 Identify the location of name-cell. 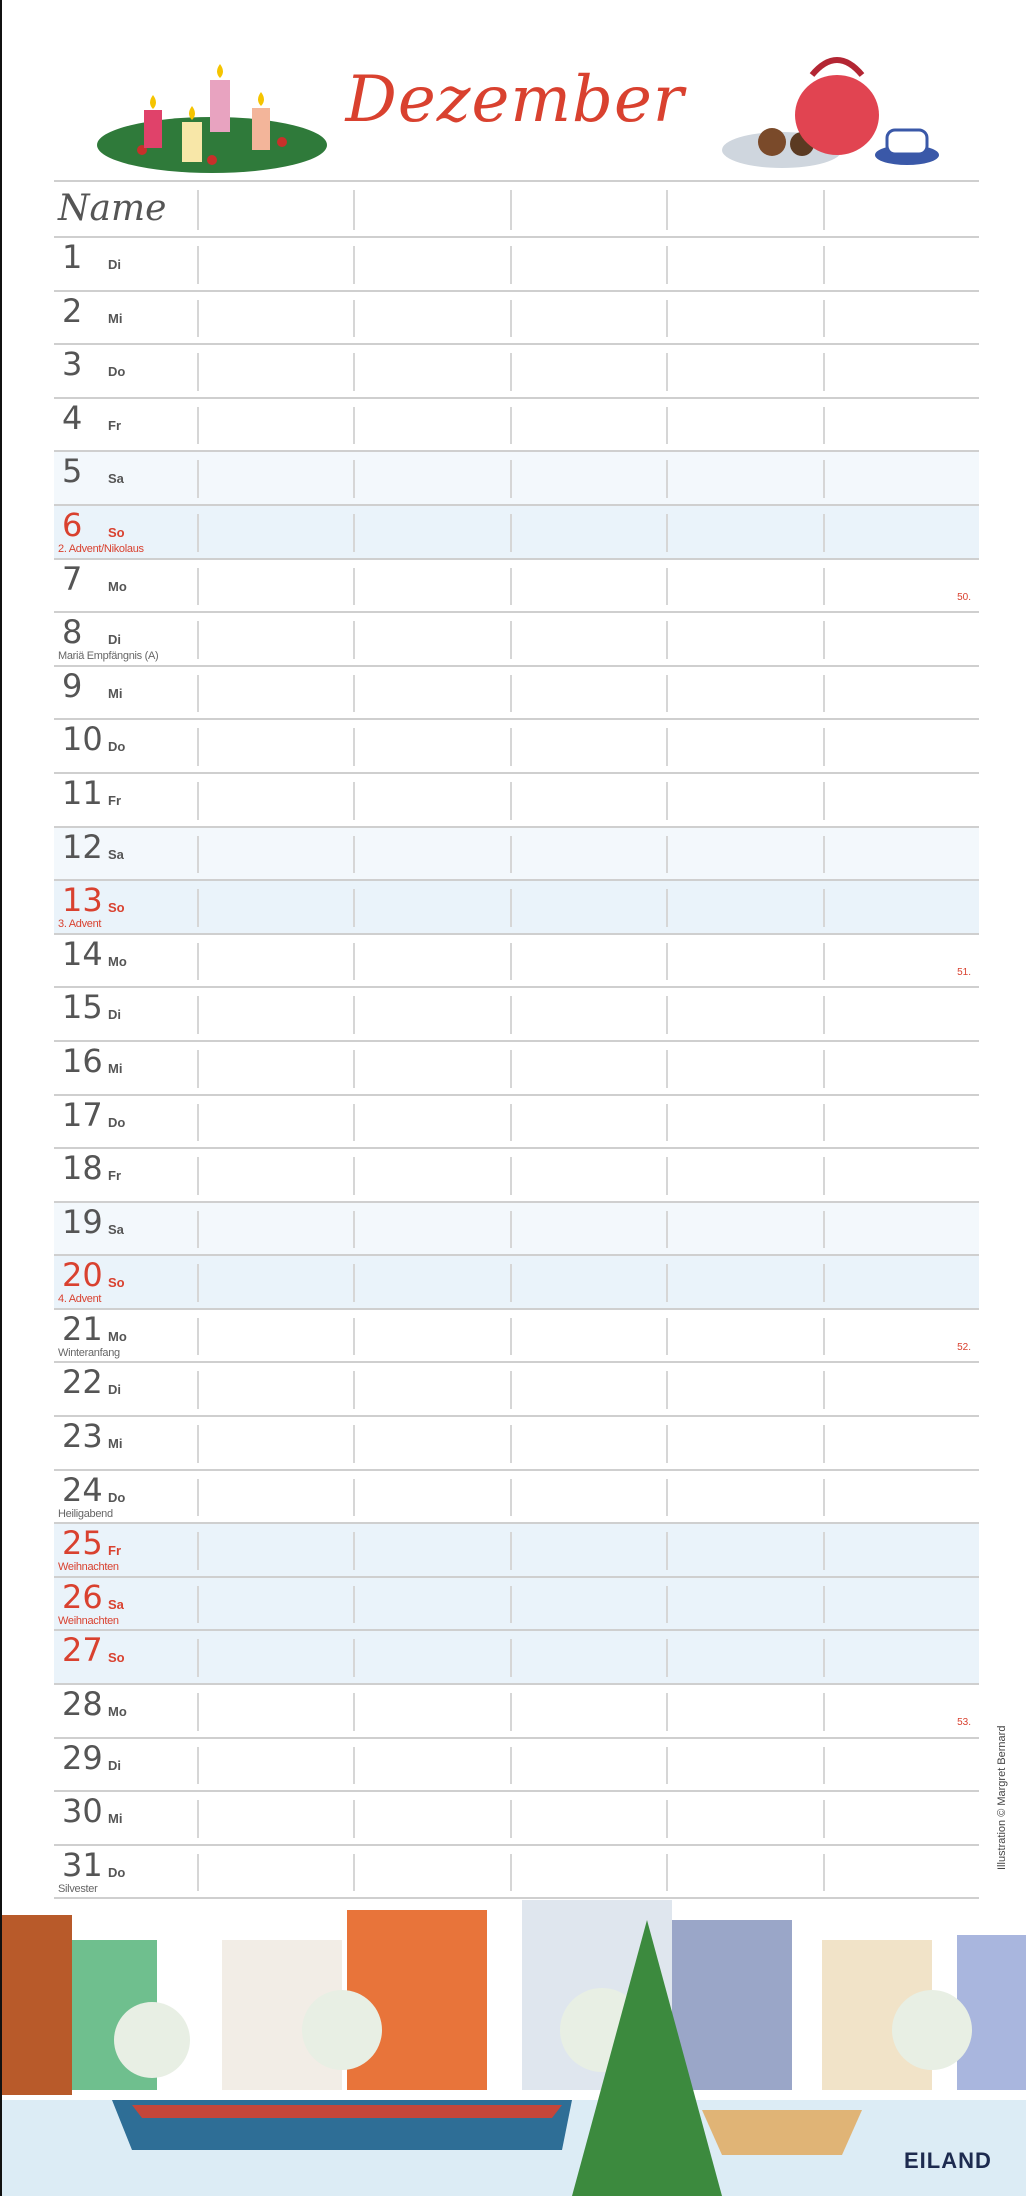
(900, 210).